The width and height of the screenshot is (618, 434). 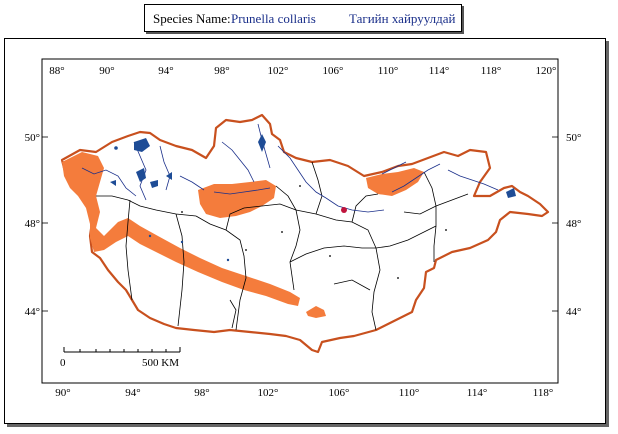 What do you see at coordinates (63, 363) in the screenshot?
I see `scale-start-label: 0` at bounding box center [63, 363].